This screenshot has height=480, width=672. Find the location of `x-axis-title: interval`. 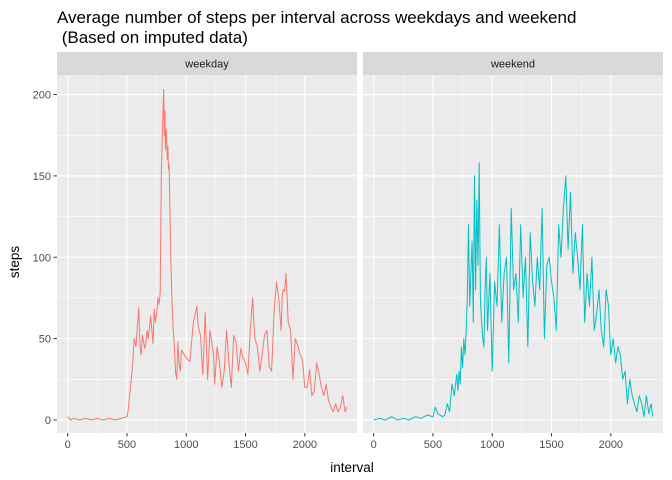

x-axis-title: interval is located at coordinates (352, 467).